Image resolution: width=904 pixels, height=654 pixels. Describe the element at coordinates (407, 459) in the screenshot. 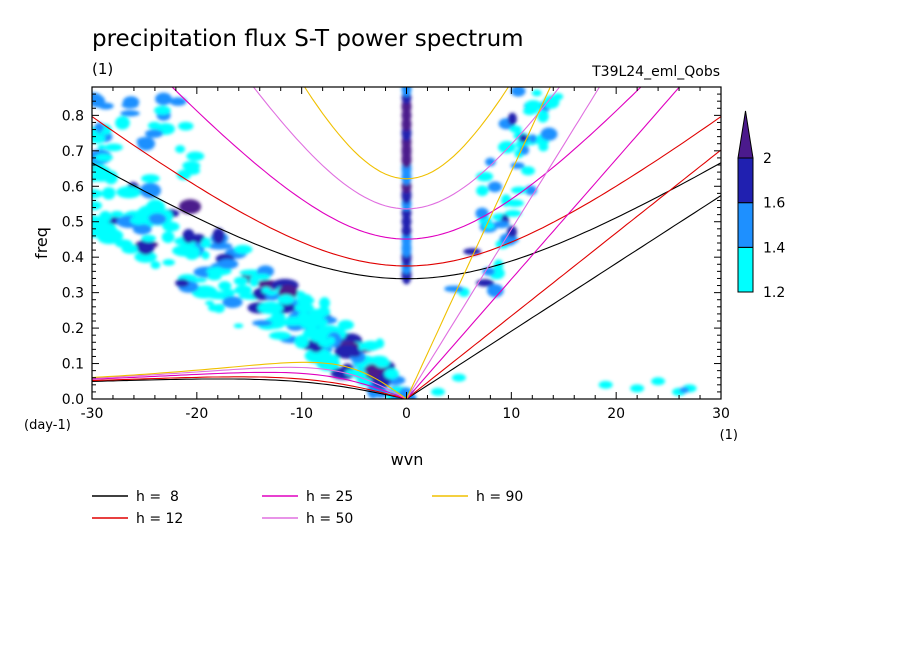

I see `x-axis-label: wvn` at that location.